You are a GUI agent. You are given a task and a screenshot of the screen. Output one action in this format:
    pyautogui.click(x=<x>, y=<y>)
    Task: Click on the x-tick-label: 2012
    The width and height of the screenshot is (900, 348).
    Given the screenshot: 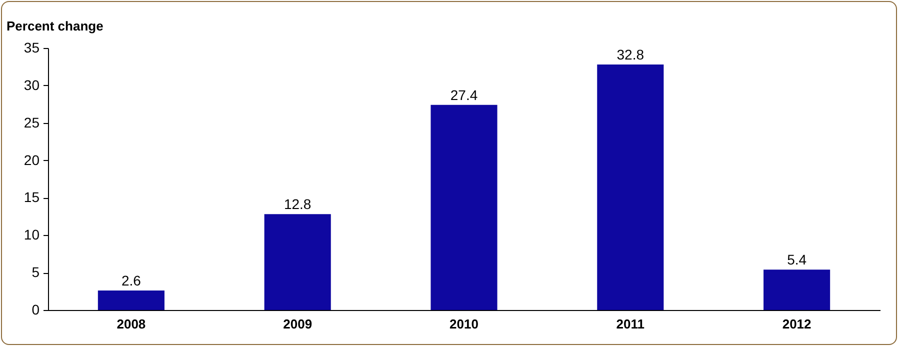 What is the action you would take?
    pyautogui.click(x=797, y=324)
    